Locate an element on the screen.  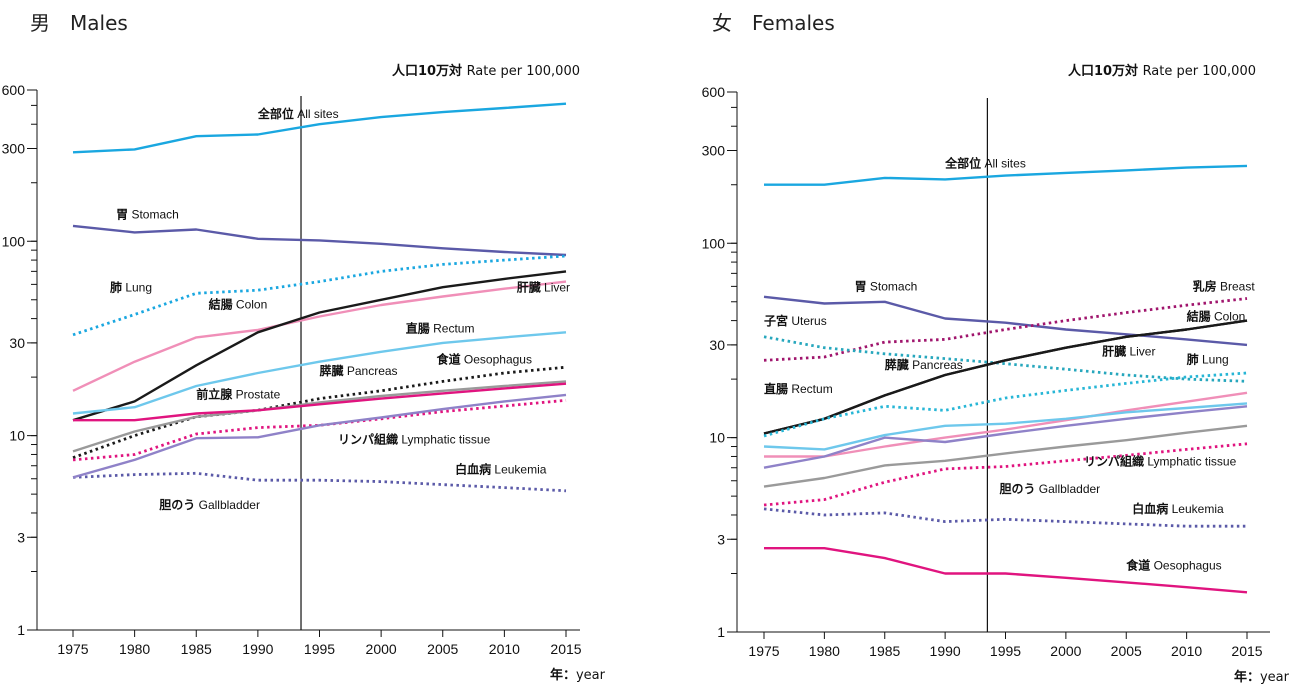
series-label: 肺 Lung is located at coordinates (1208, 359).